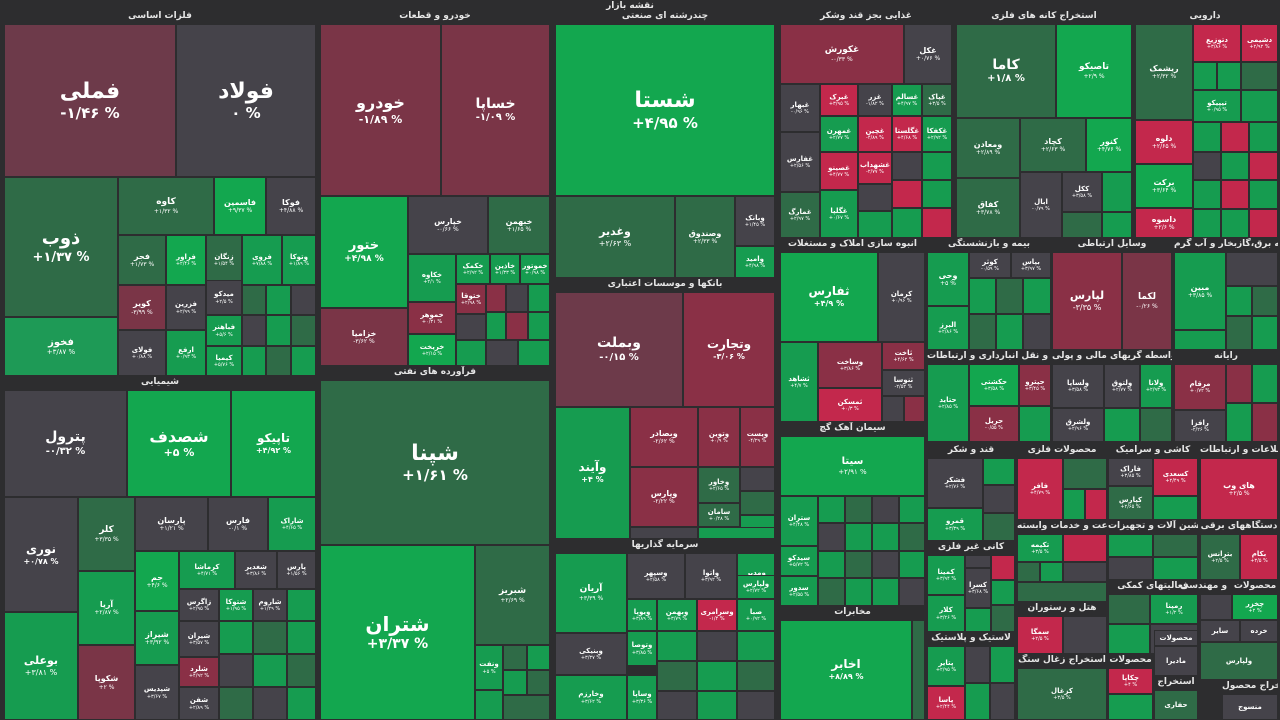  Describe the element at coordinates (61, 346) in the screenshot. I see `stock-tile: فخوز +۳/۸۷ %` at that location.